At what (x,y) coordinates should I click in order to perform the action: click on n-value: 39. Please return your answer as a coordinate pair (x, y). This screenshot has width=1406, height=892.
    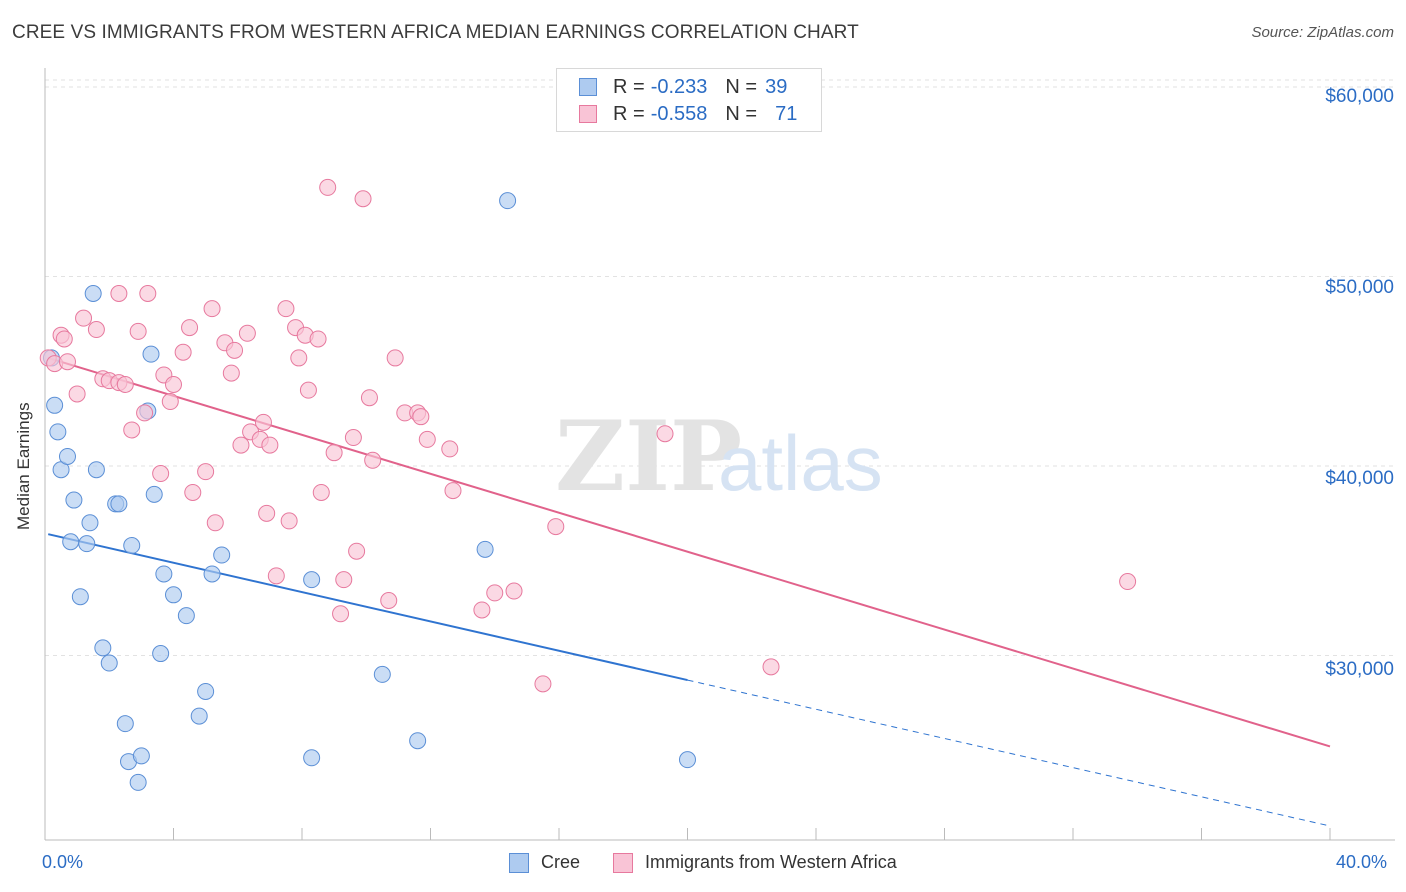
    Looking at the image, I should click on (776, 86).